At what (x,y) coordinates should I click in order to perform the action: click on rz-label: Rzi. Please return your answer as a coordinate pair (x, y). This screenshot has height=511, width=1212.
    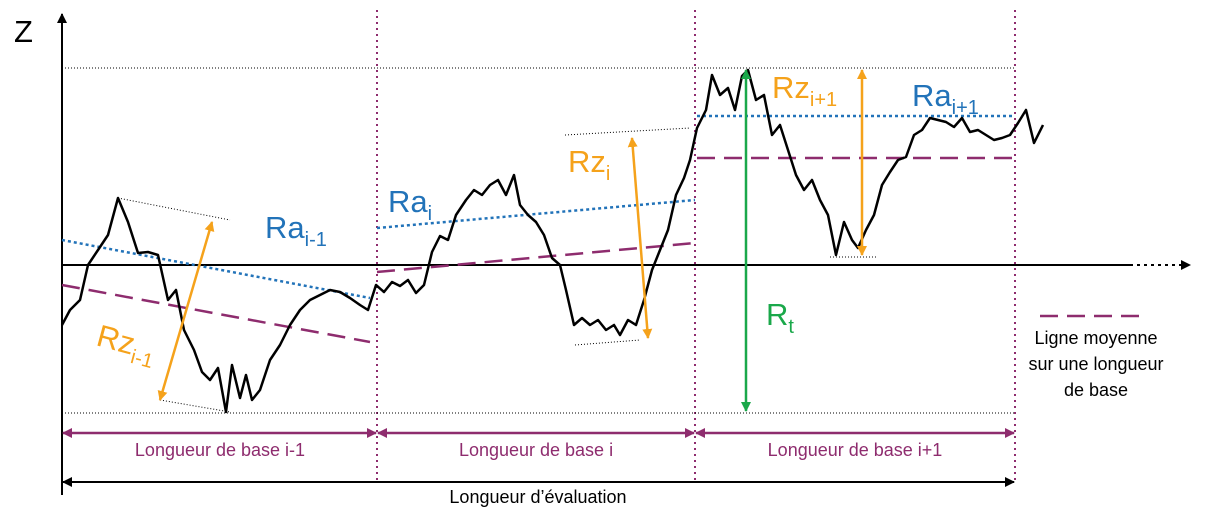
    Looking at the image, I should click on (589, 164).